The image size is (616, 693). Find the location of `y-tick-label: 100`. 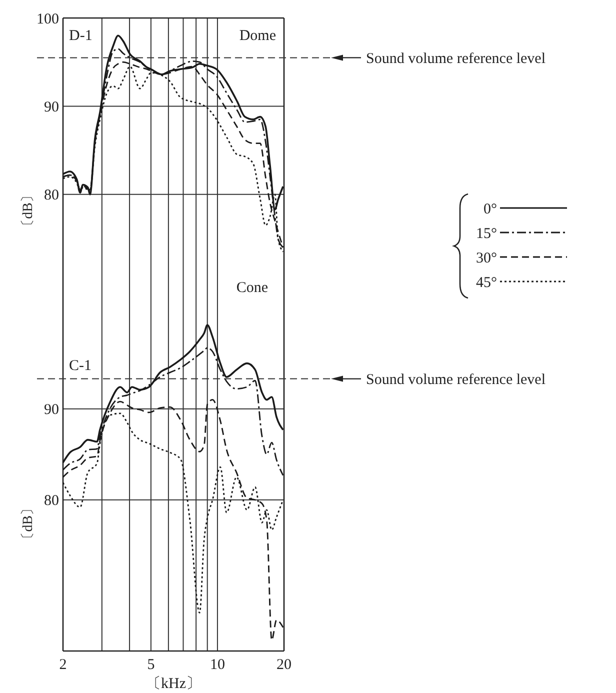

y-tick-label: 100 is located at coordinates (47, 19).